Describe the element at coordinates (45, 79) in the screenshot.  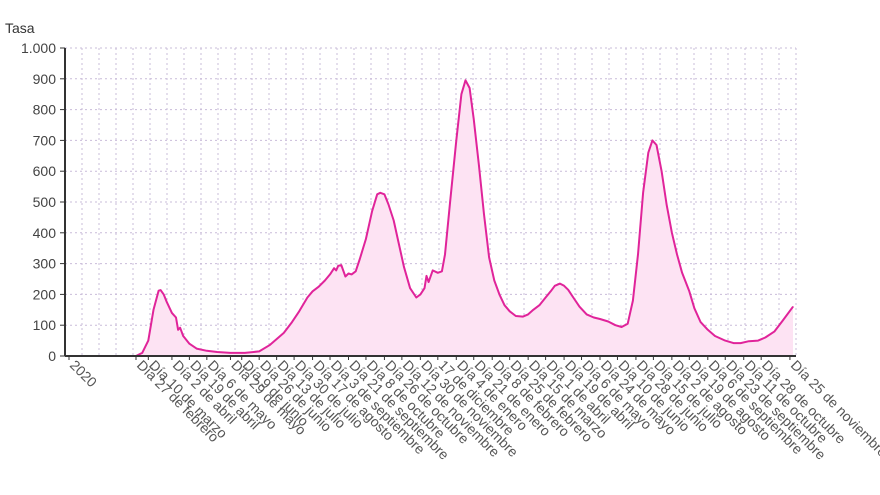
I see `y-tick-label: 900` at that location.